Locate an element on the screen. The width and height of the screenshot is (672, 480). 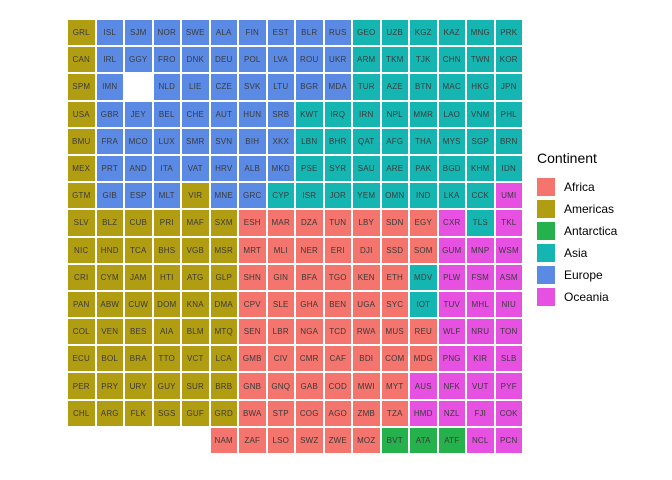
tile-umi: UMI is located at coordinates (508, 196).